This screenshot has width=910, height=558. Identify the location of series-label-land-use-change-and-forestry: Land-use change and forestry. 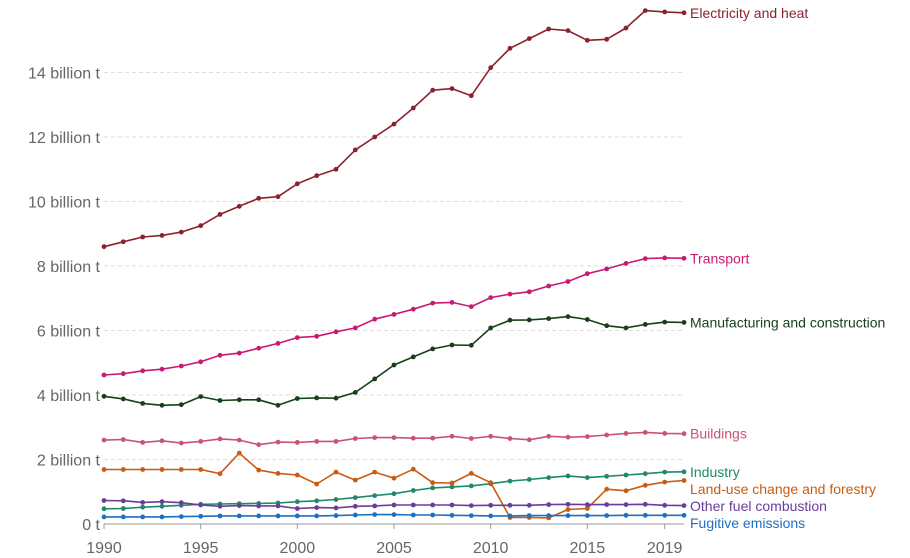
(783, 489).